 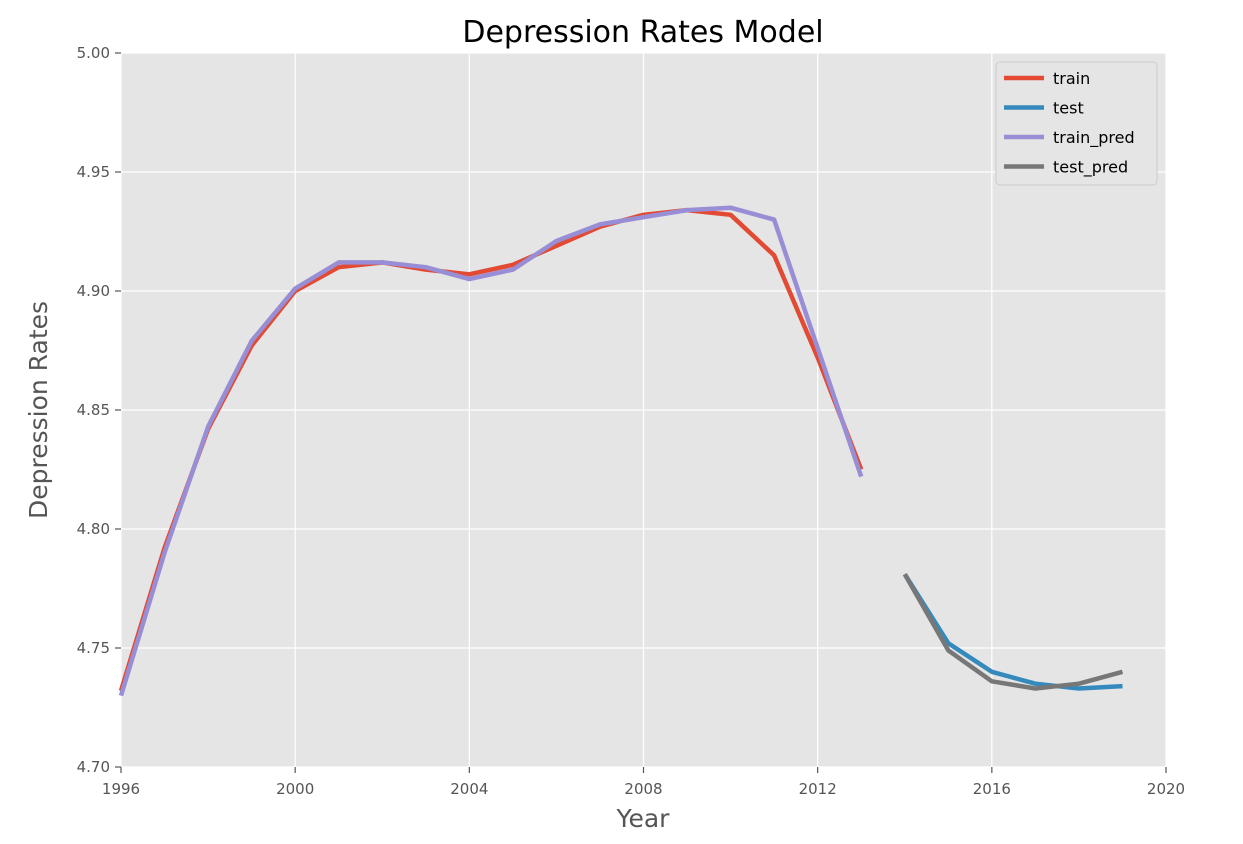 I want to click on y-tick-label: 4.95, so click(x=93, y=172).